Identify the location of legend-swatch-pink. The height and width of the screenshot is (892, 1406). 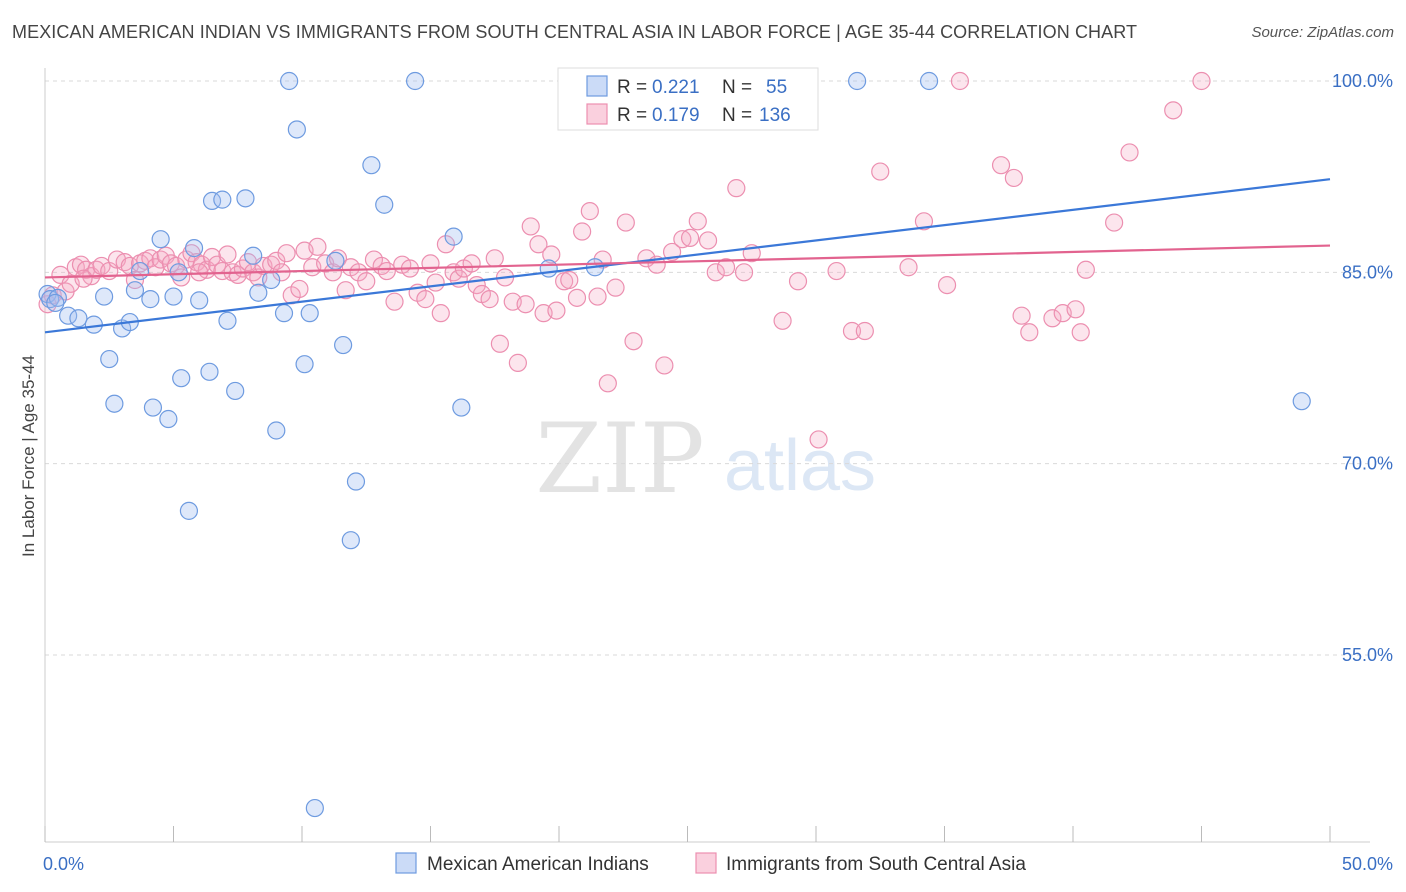
(597, 114).